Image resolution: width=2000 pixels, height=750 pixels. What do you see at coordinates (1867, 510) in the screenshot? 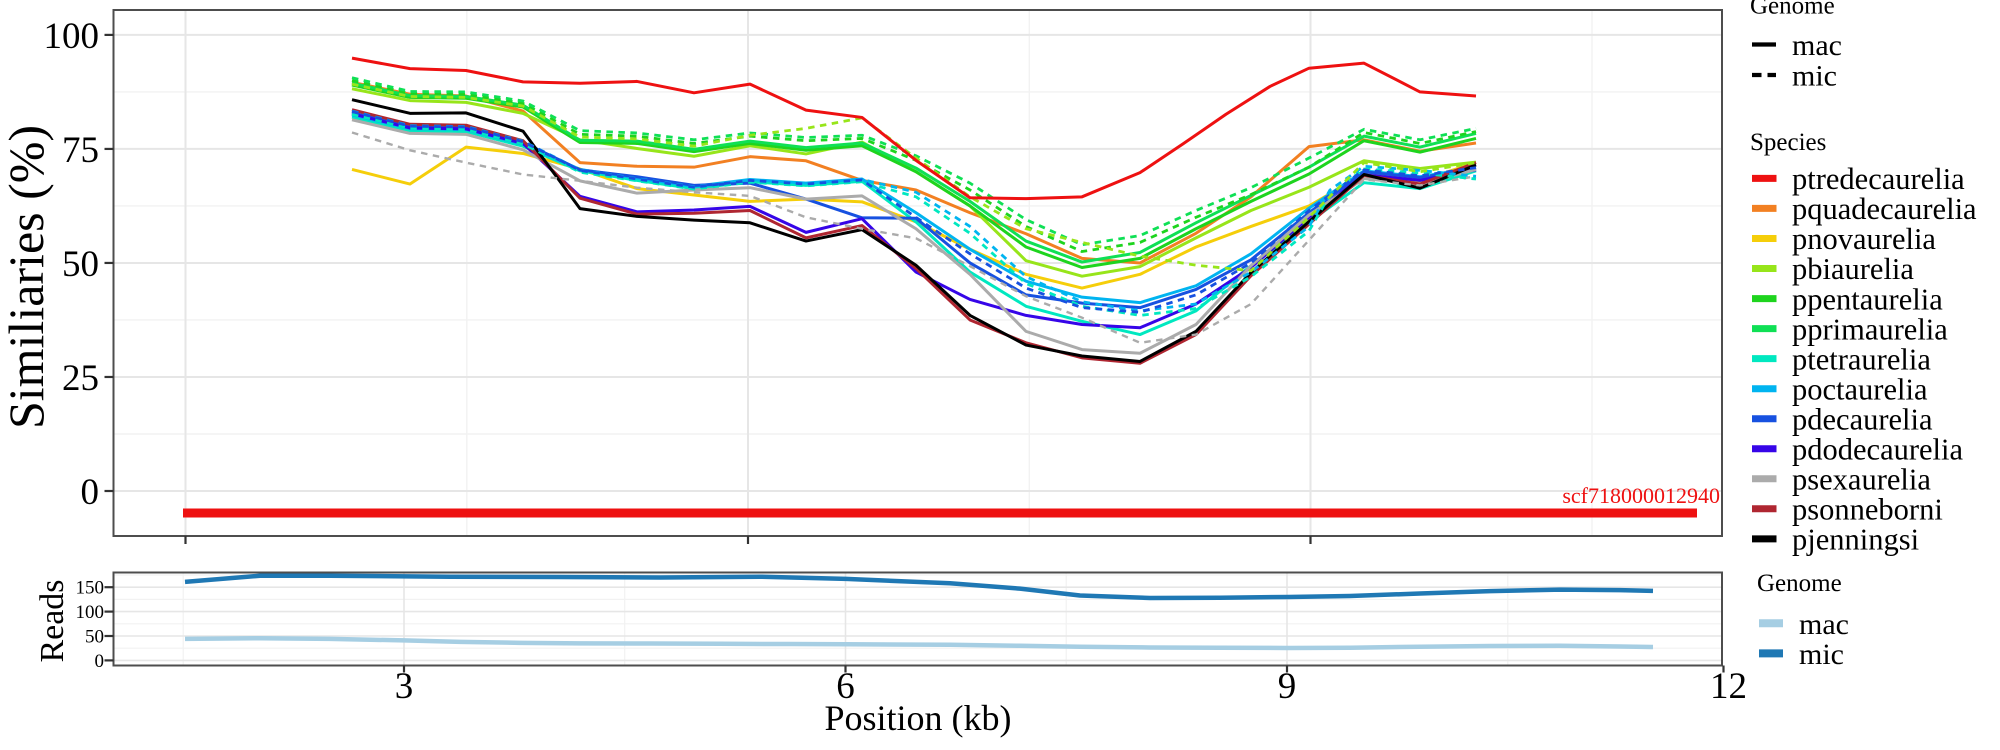
I see `svg-text: psonneborni` at bounding box center [1867, 510].